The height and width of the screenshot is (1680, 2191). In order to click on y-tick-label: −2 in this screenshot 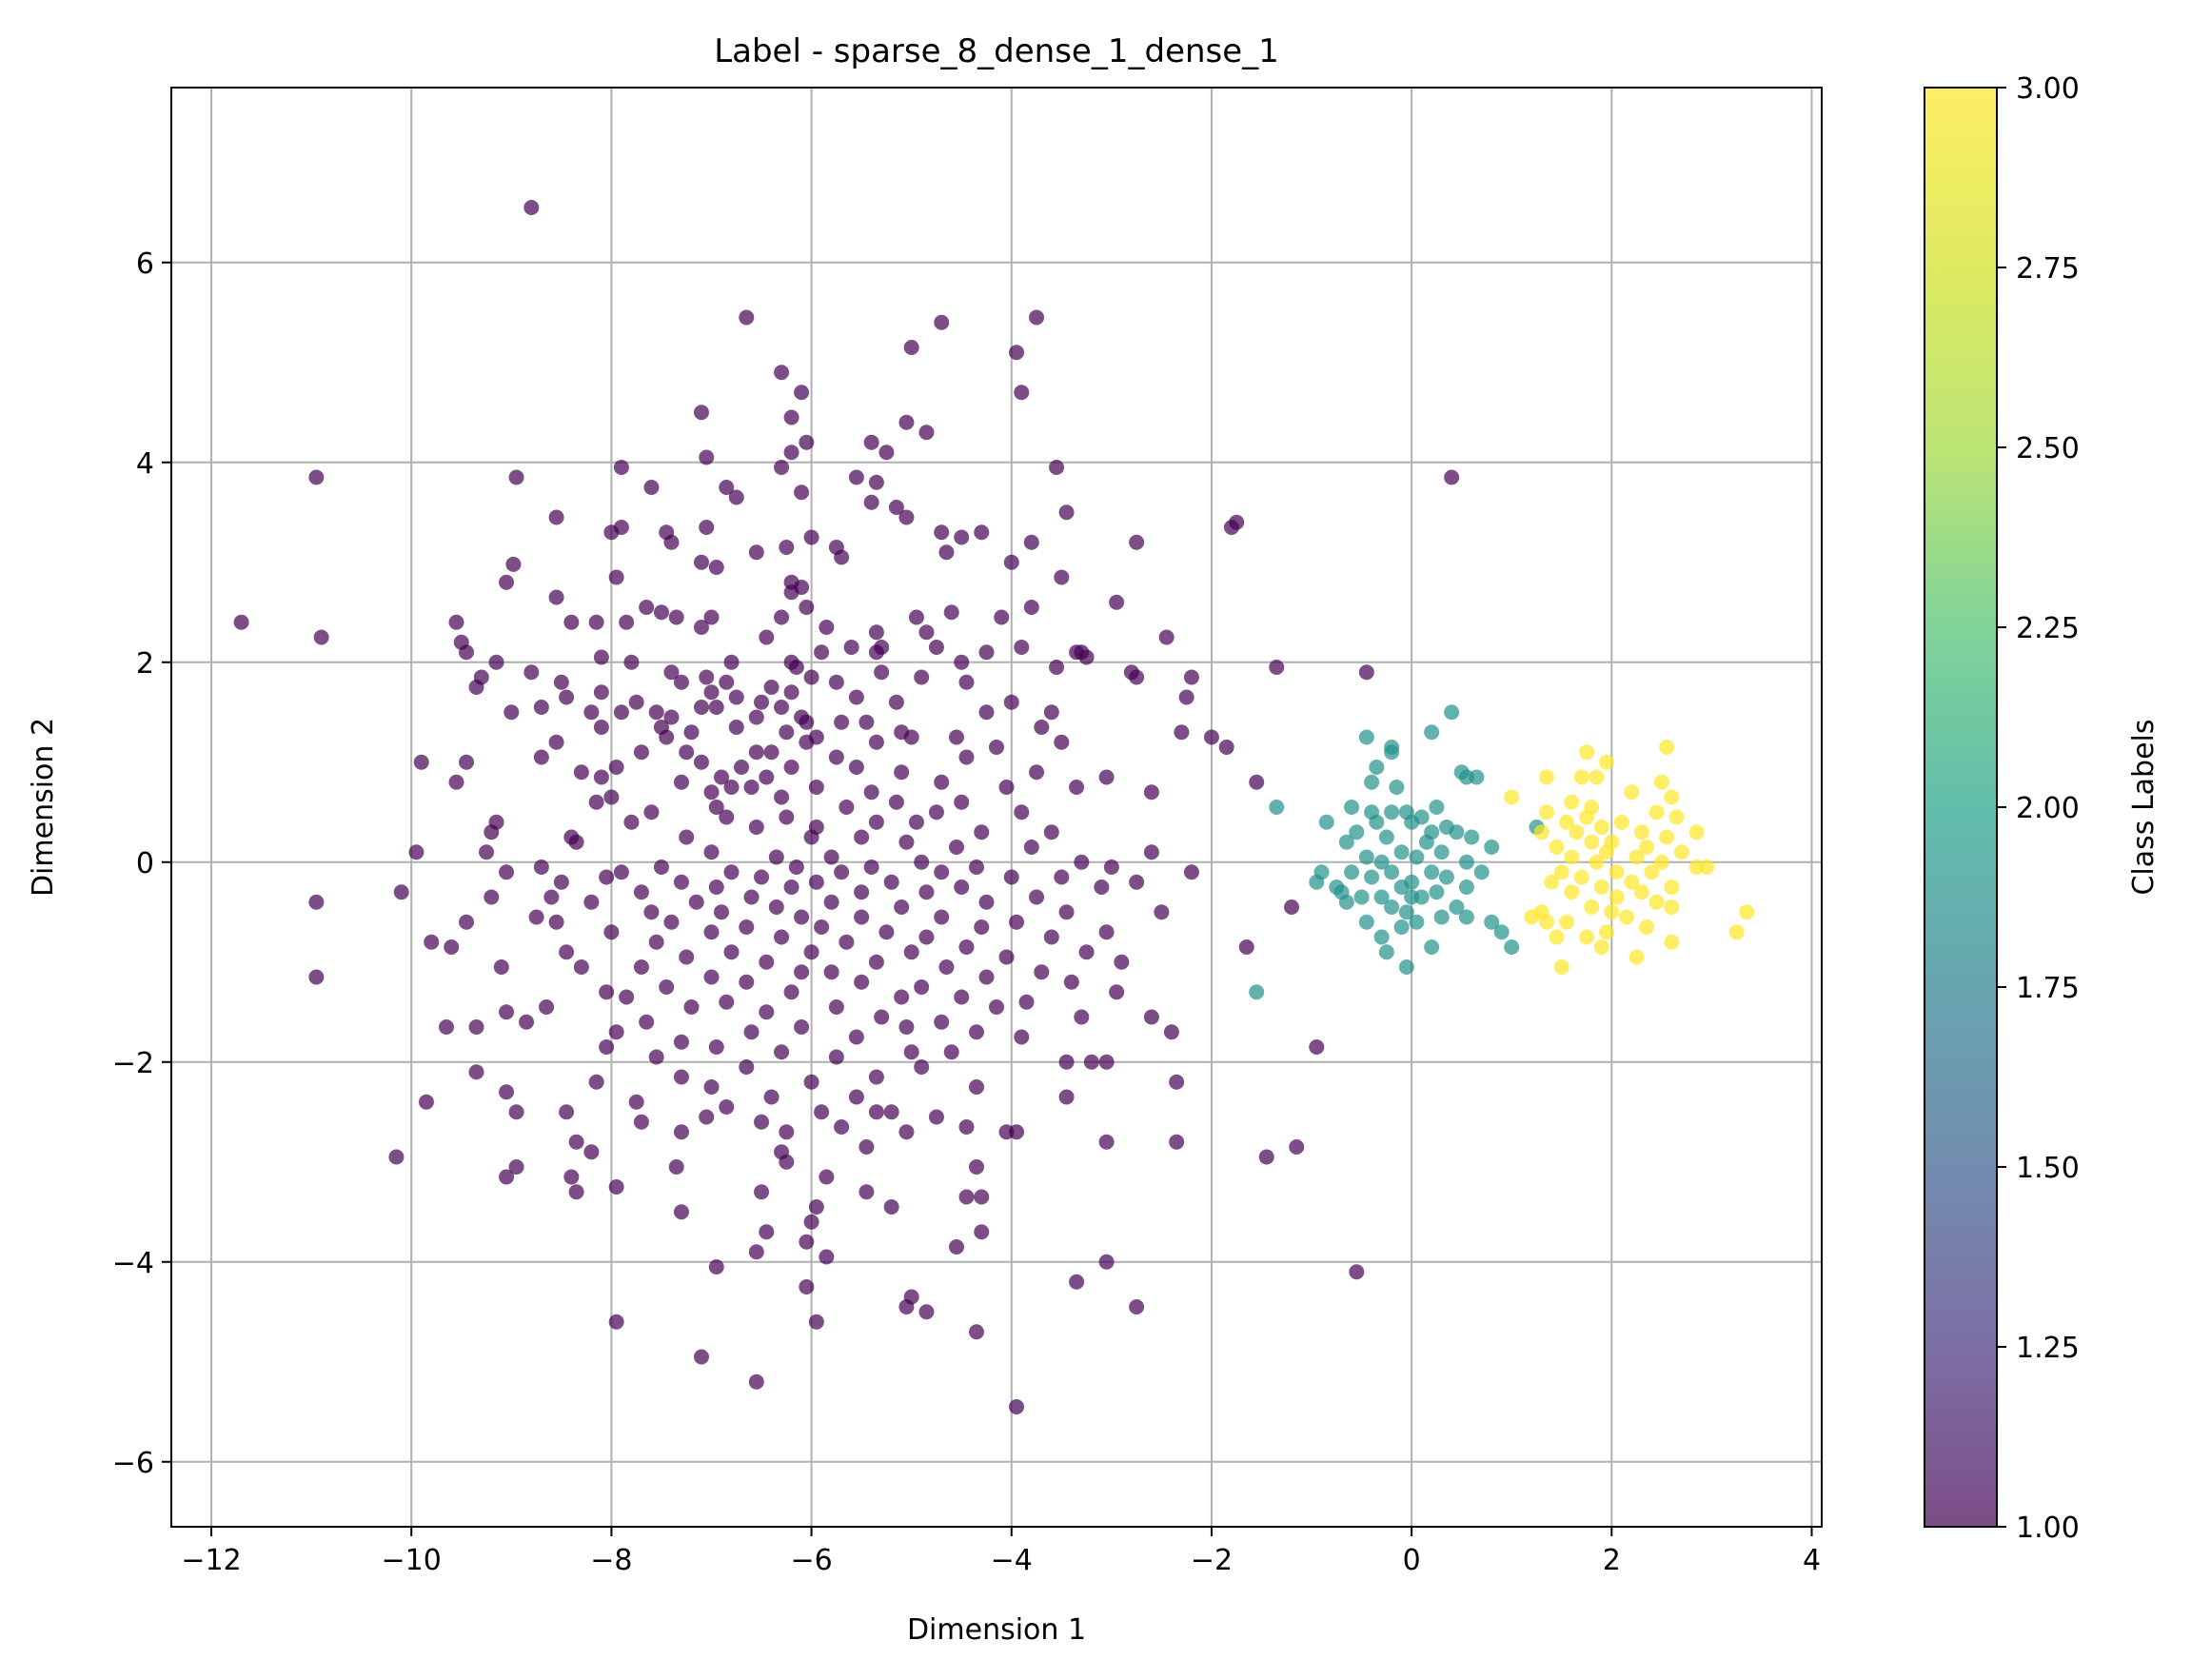, I will do `click(133, 1063)`.